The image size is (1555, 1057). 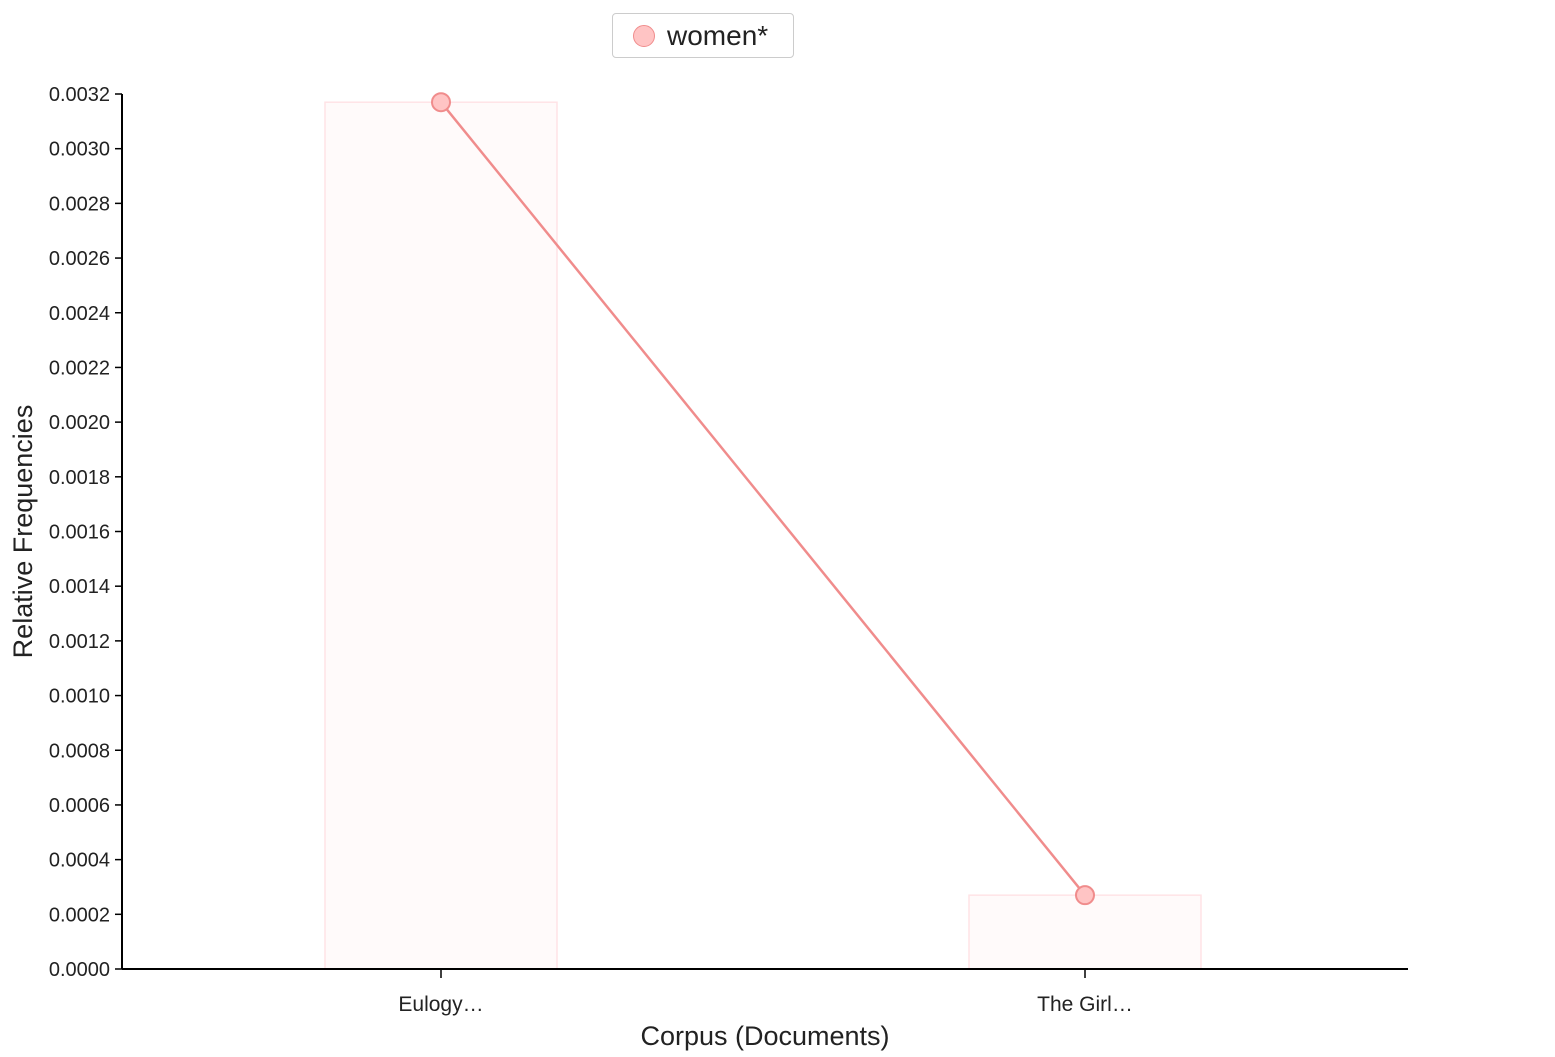 I want to click on legend-marker-icon, so click(x=644, y=35).